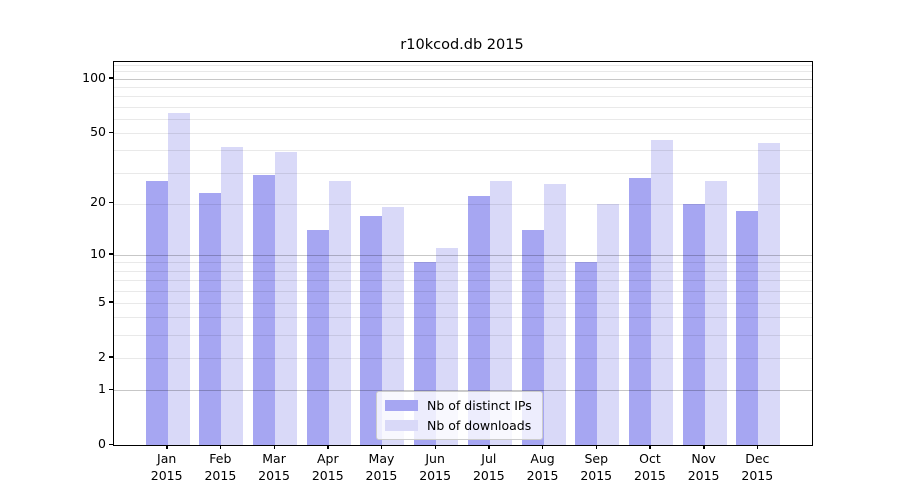  What do you see at coordinates (102, 301) in the screenshot?
I see `y-tick-label-5: 5` at bounding box center [102, 301].